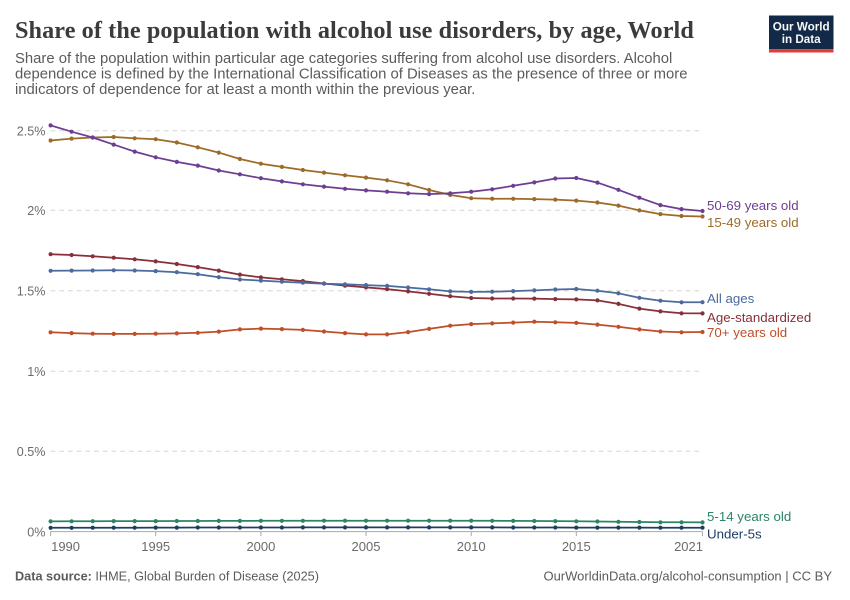  Describe the element at coordinates (31, 452) in the screenshot. I see `svg-text: 0.5%` at that location.